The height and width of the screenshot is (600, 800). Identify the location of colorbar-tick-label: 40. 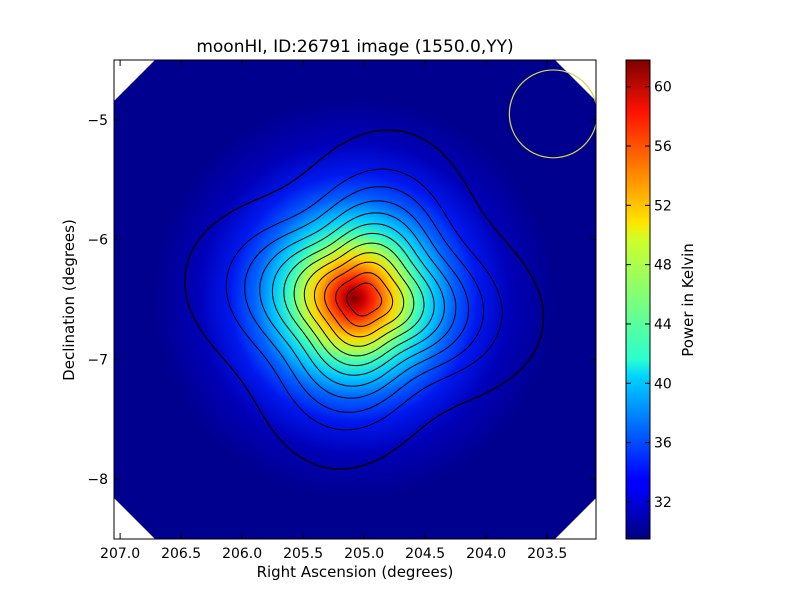
(663, 384).